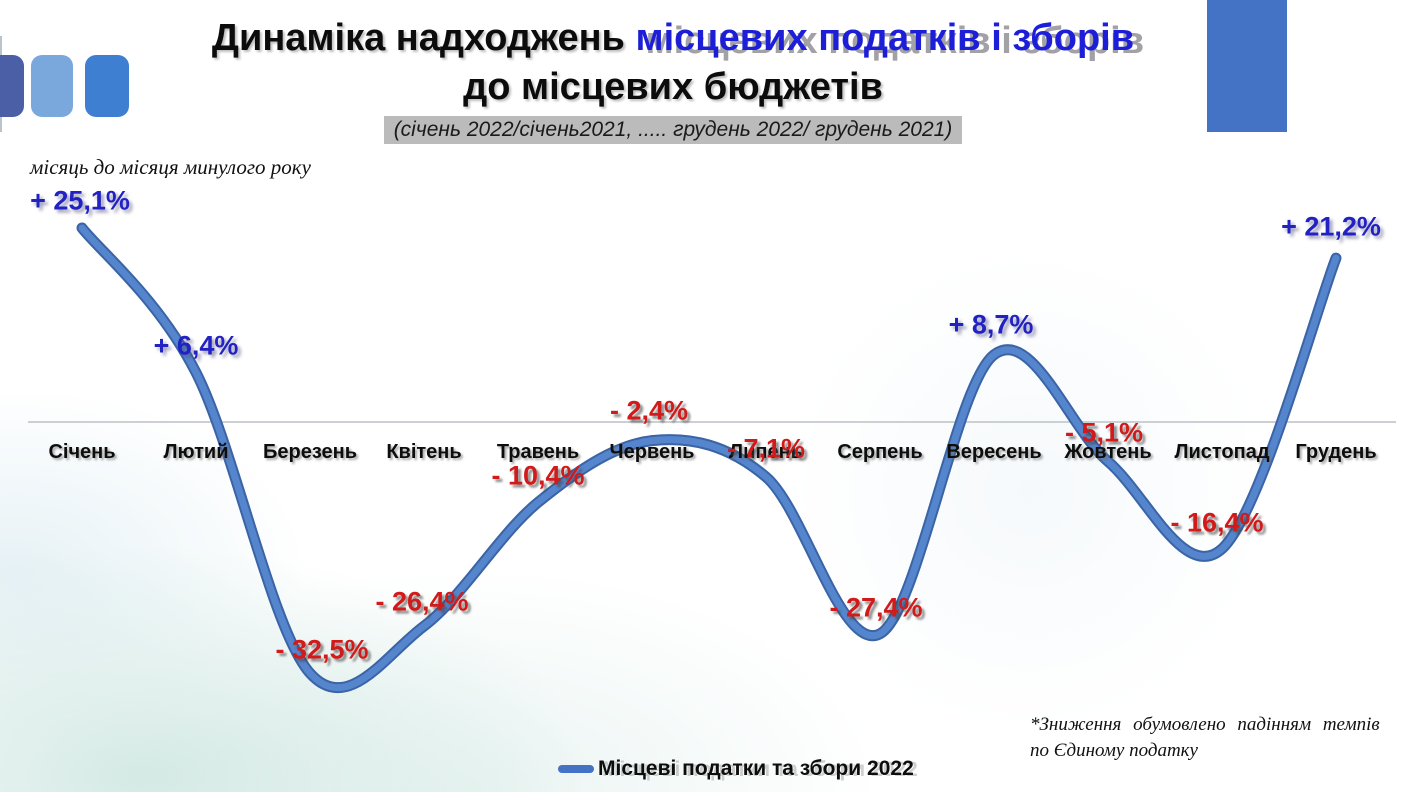  What do you see at coordinates (310, 452) in the screenshot?
I see `month-label-3: Березень` at bounding box center [310, 452].